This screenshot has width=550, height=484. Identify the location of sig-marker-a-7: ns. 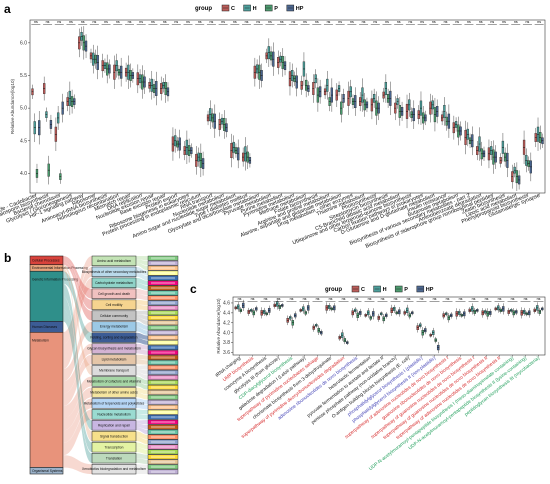
(118, 22).